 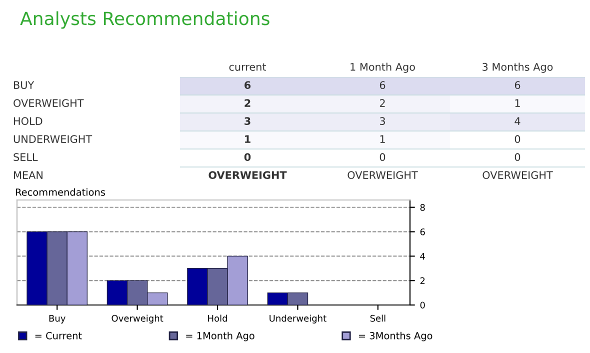 What do you see at coordinates (422, 256) in the screenshot?
I see `y-tick-label: 4` at bounding box center [422, 256].